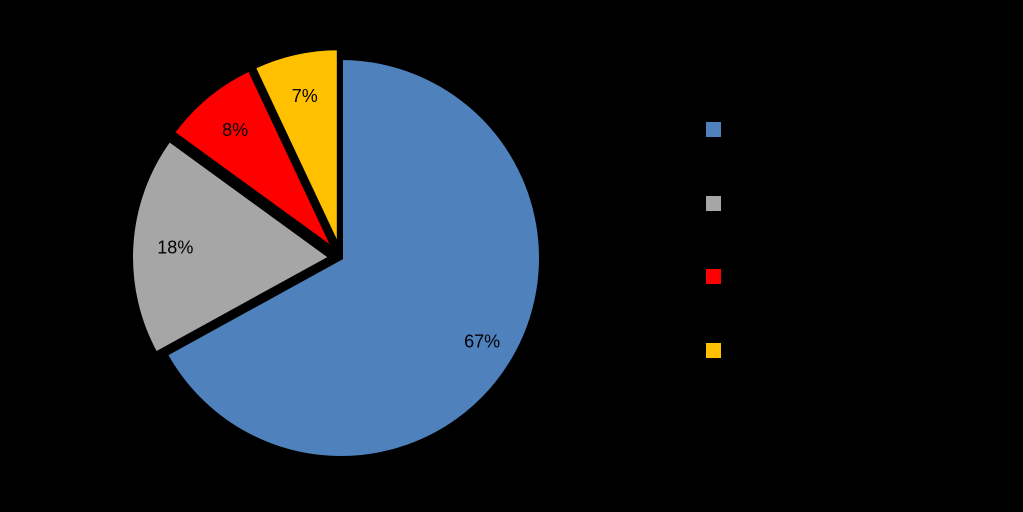  What do you see at coordinates (305, 96) in the screenshot?
I see `slice-data-label-3: 7%` at bounding box center [305, 96].